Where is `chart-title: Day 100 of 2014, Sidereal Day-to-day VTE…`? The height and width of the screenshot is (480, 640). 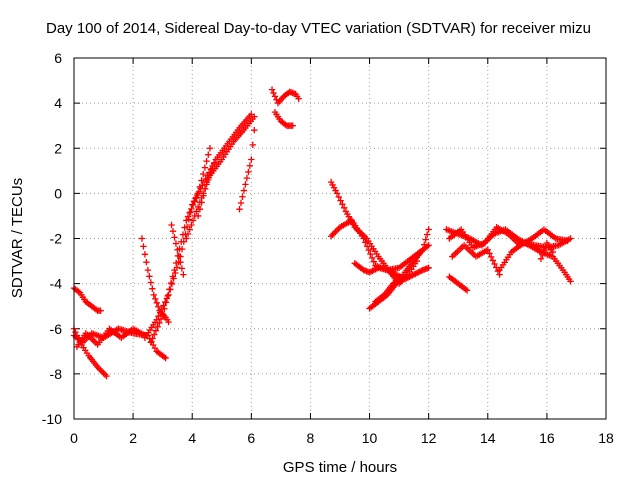 chart-title: Day 100 of 2014, Sidereal Day-to-day VTE… is located at coordinates (318, 28).